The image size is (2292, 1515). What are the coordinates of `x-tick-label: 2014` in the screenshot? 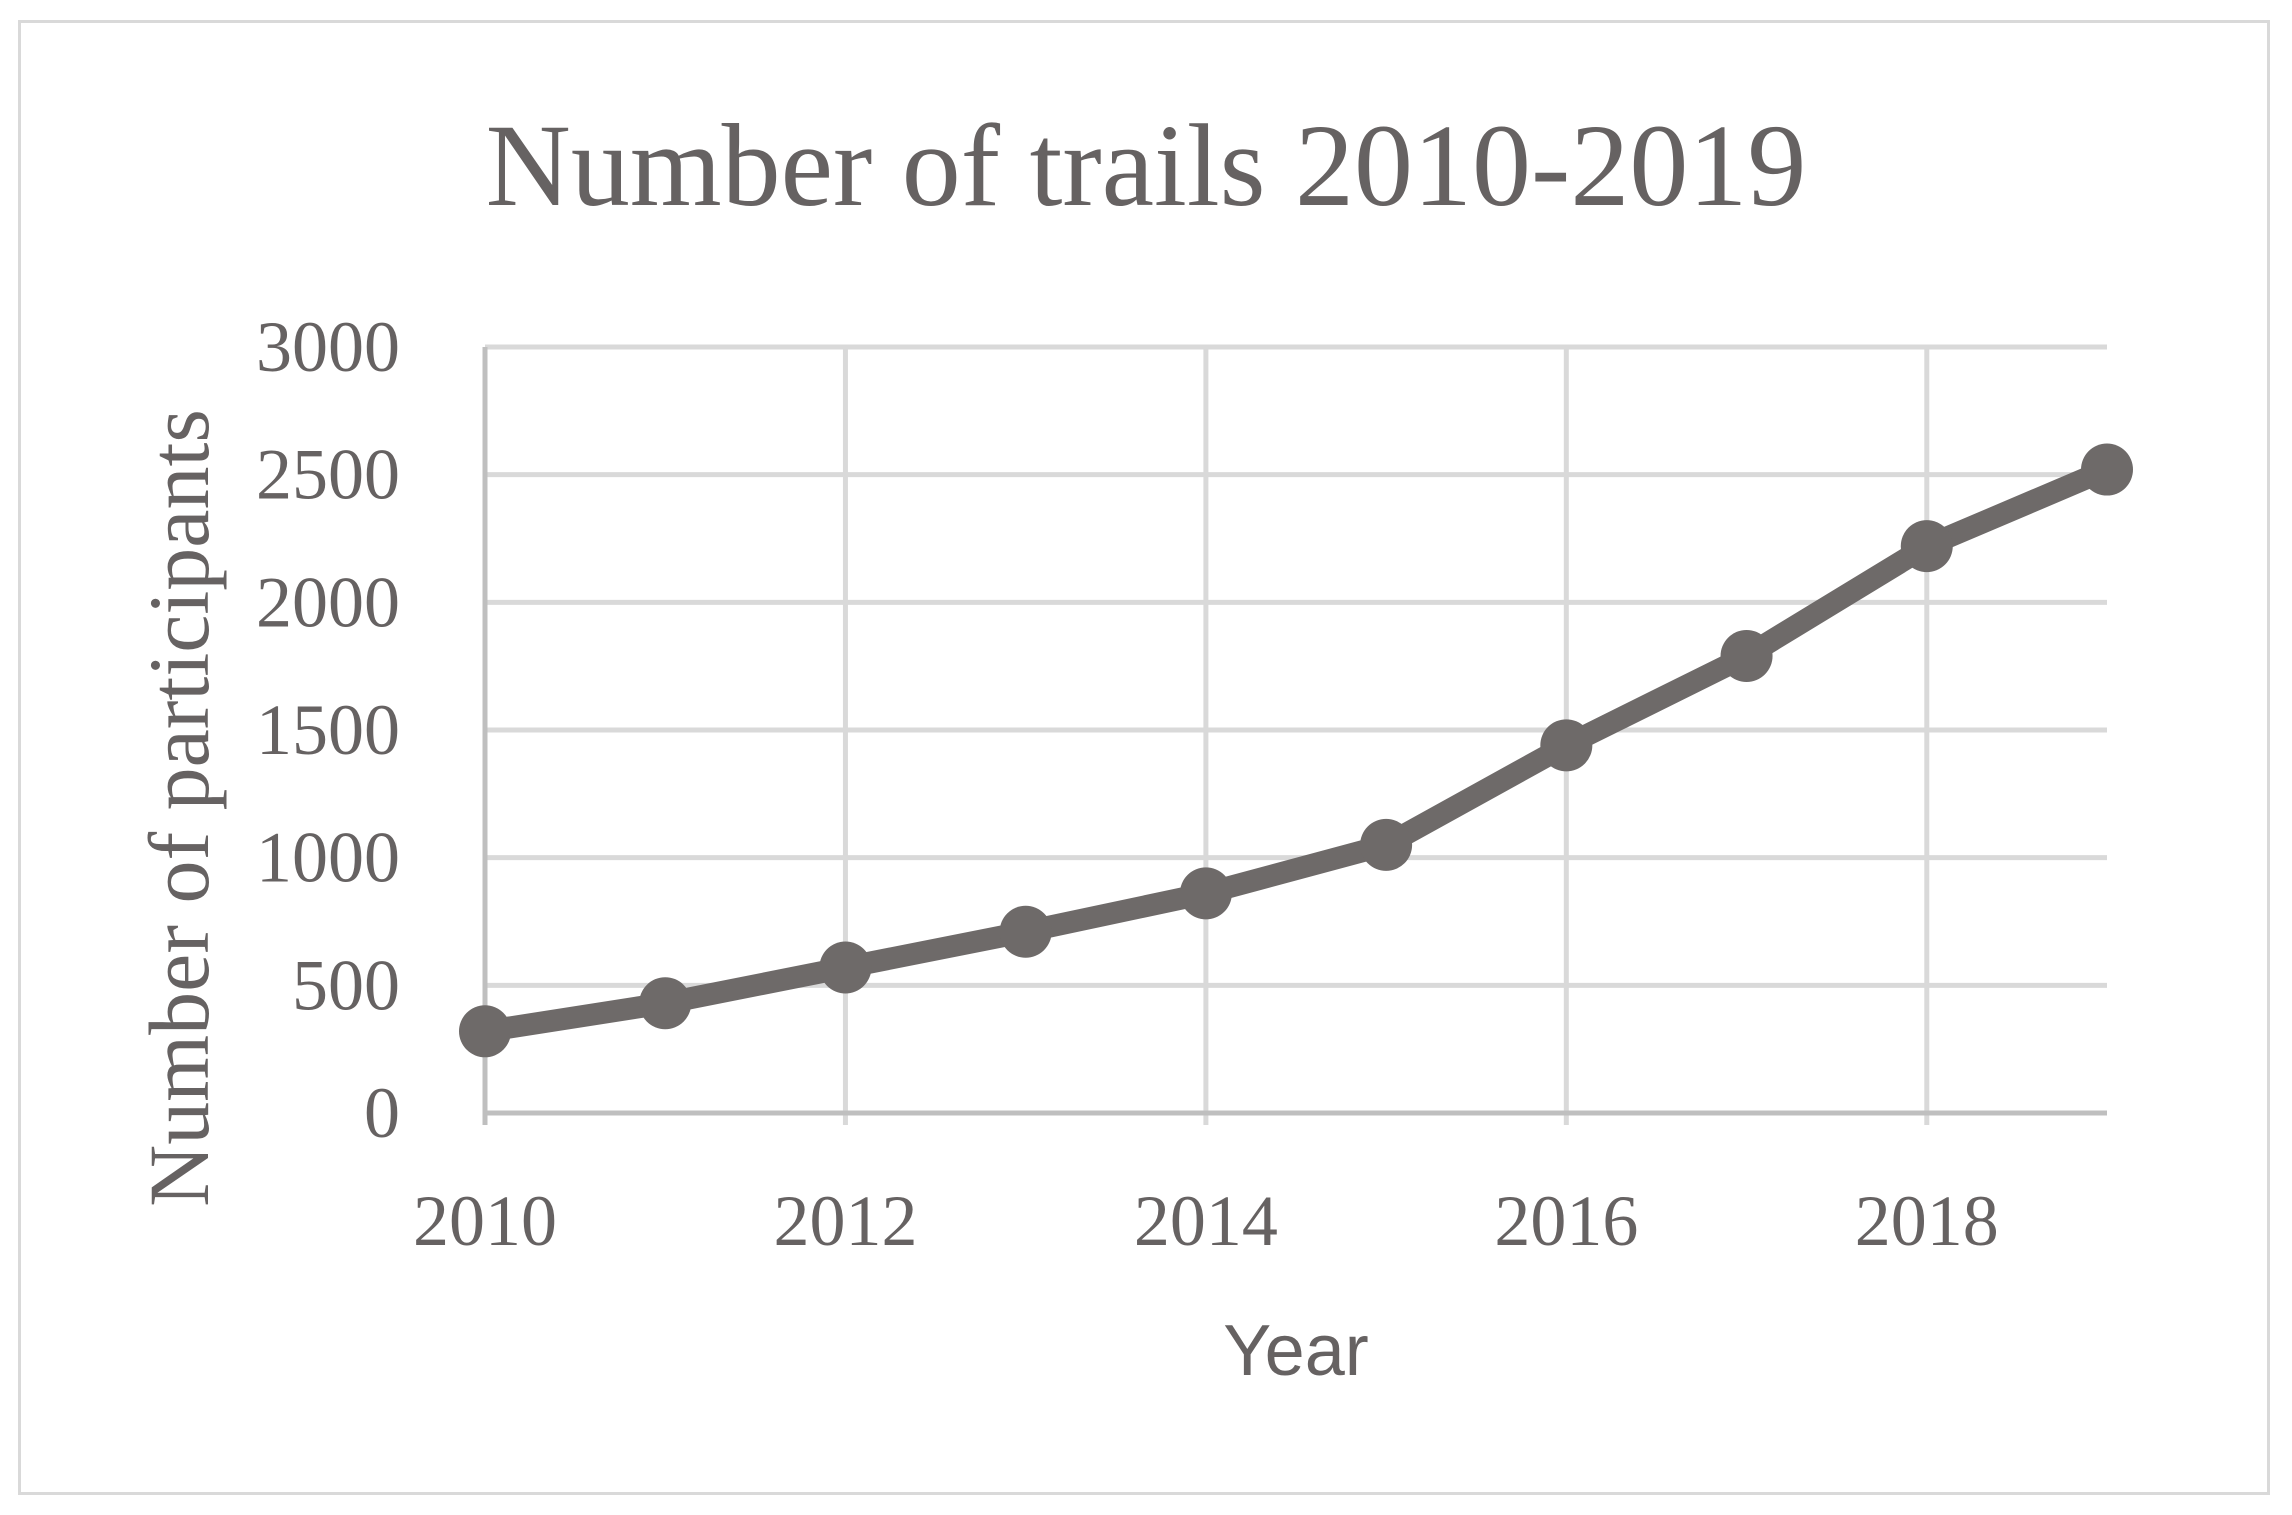 It's located at (1206, 1221).